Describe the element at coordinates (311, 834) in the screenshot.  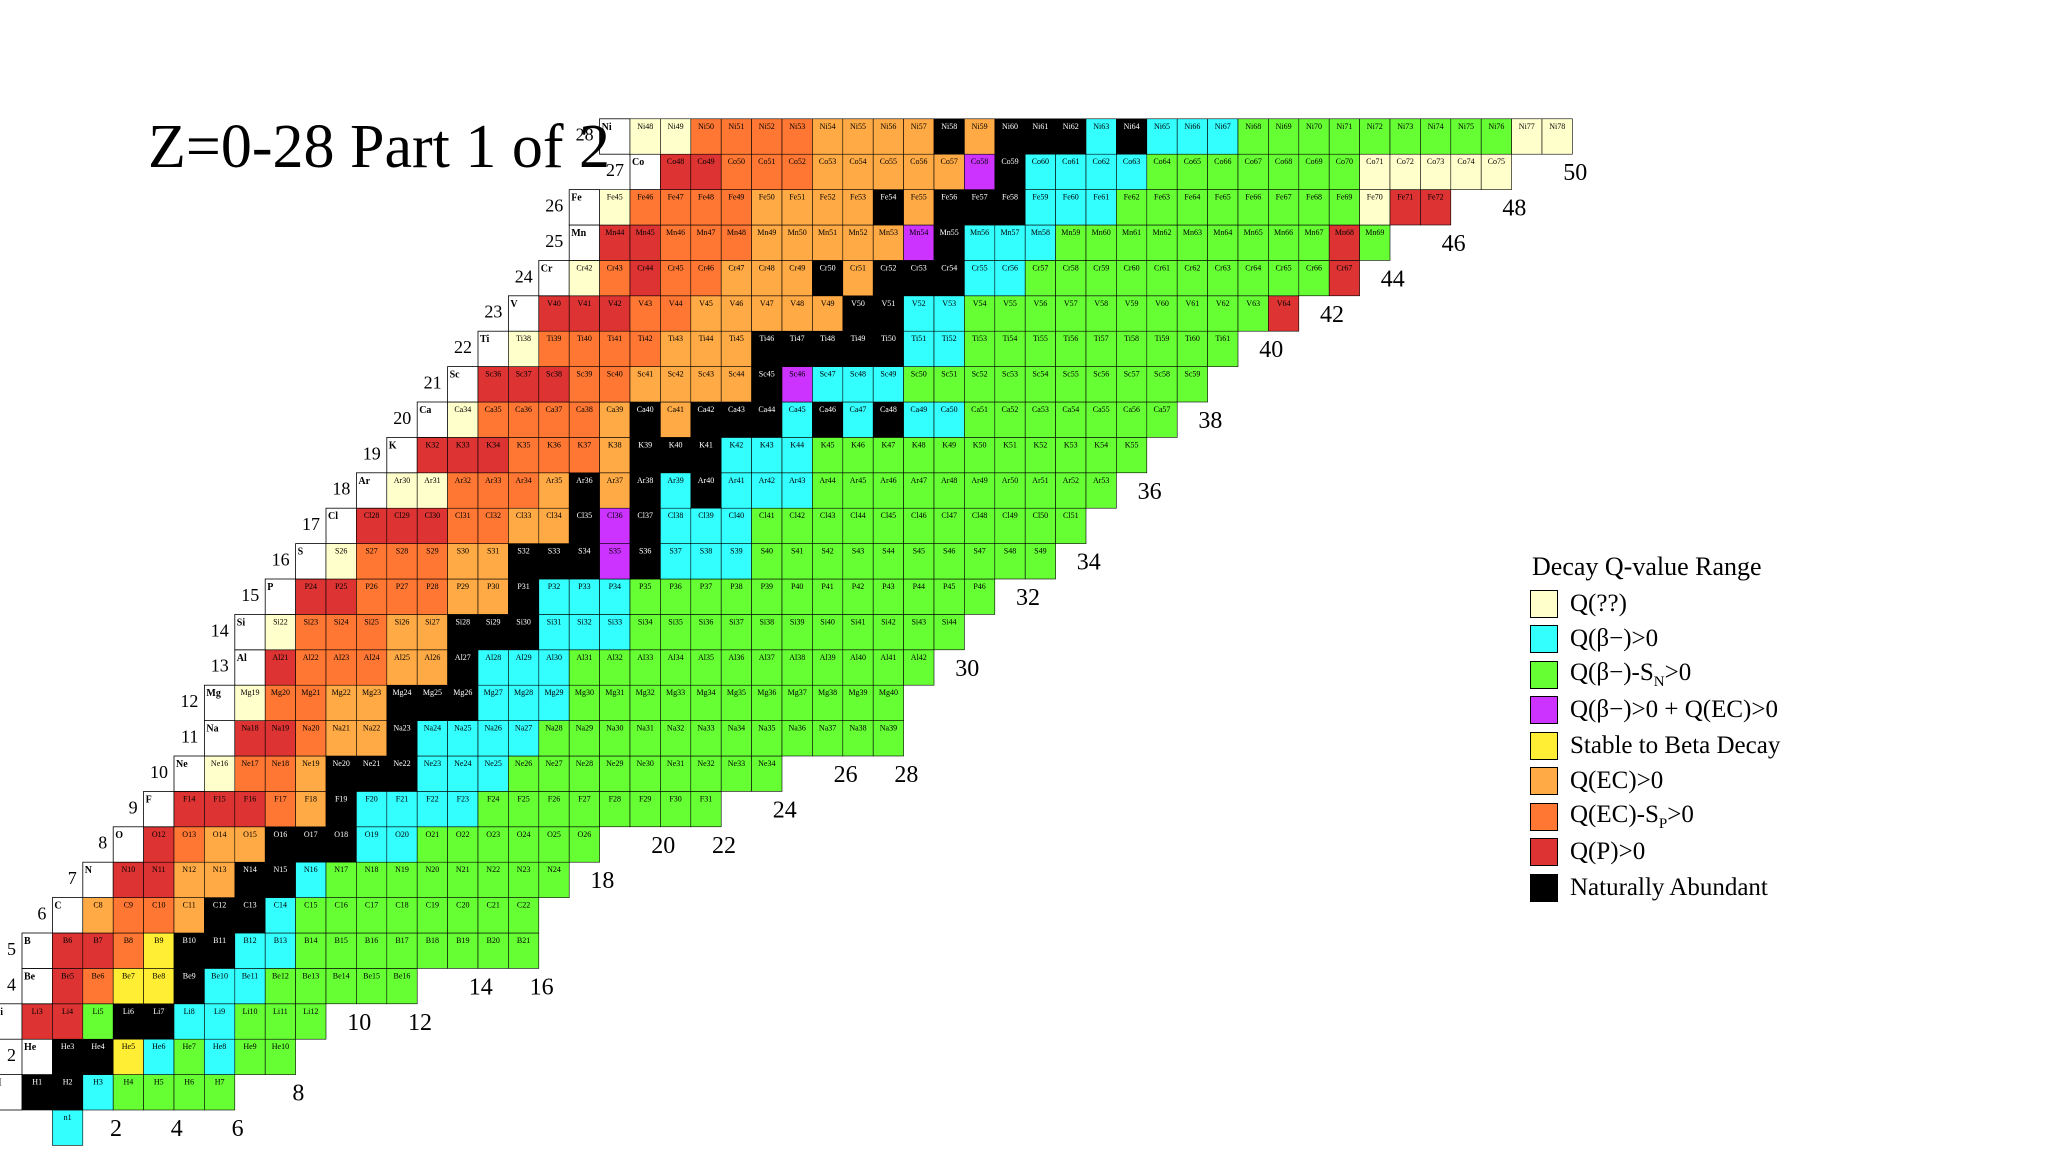
I see `isotope-label: O17` at that location.